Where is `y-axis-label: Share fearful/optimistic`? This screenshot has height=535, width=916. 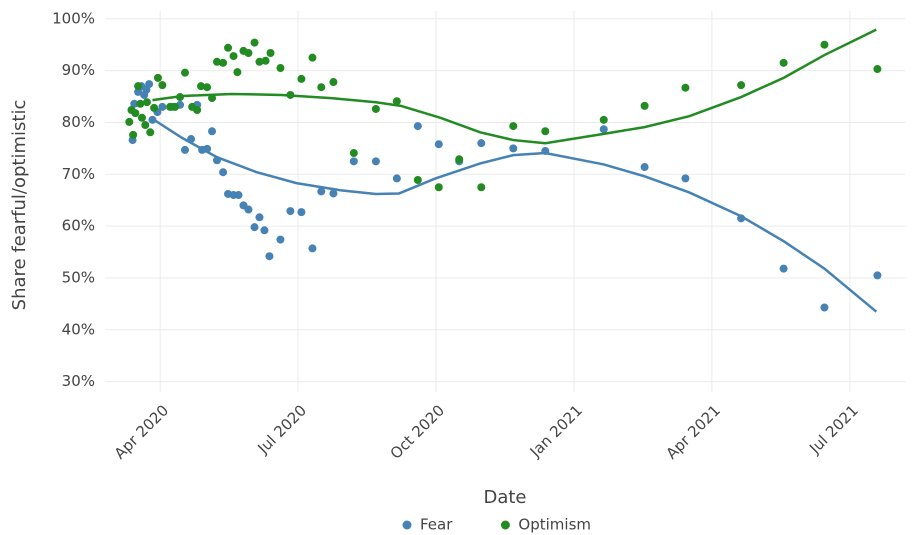 y-axis-label: Share fearful/optimistic is located at coordinates (19, 205).